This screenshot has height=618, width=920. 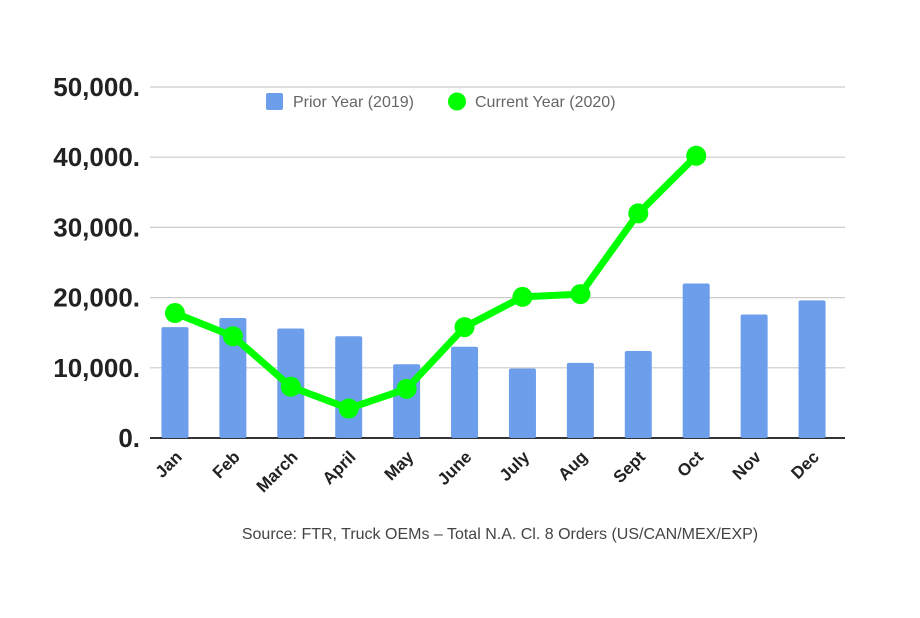 I want to click on y-tick-label: 50,000., so click(x=96, y=87).